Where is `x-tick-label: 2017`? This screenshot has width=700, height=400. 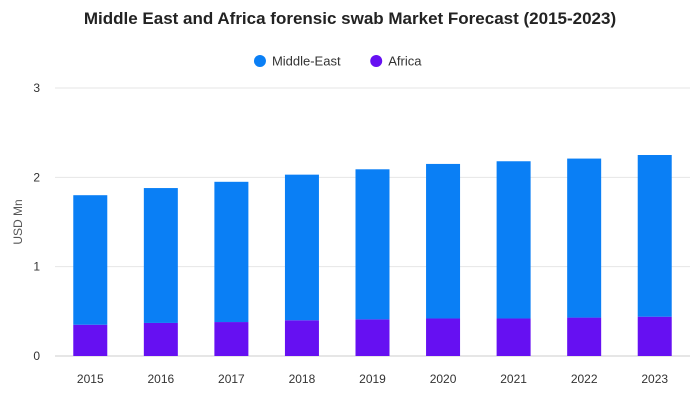 x-tick-label: 2017 is located at coordinates (231, 379).